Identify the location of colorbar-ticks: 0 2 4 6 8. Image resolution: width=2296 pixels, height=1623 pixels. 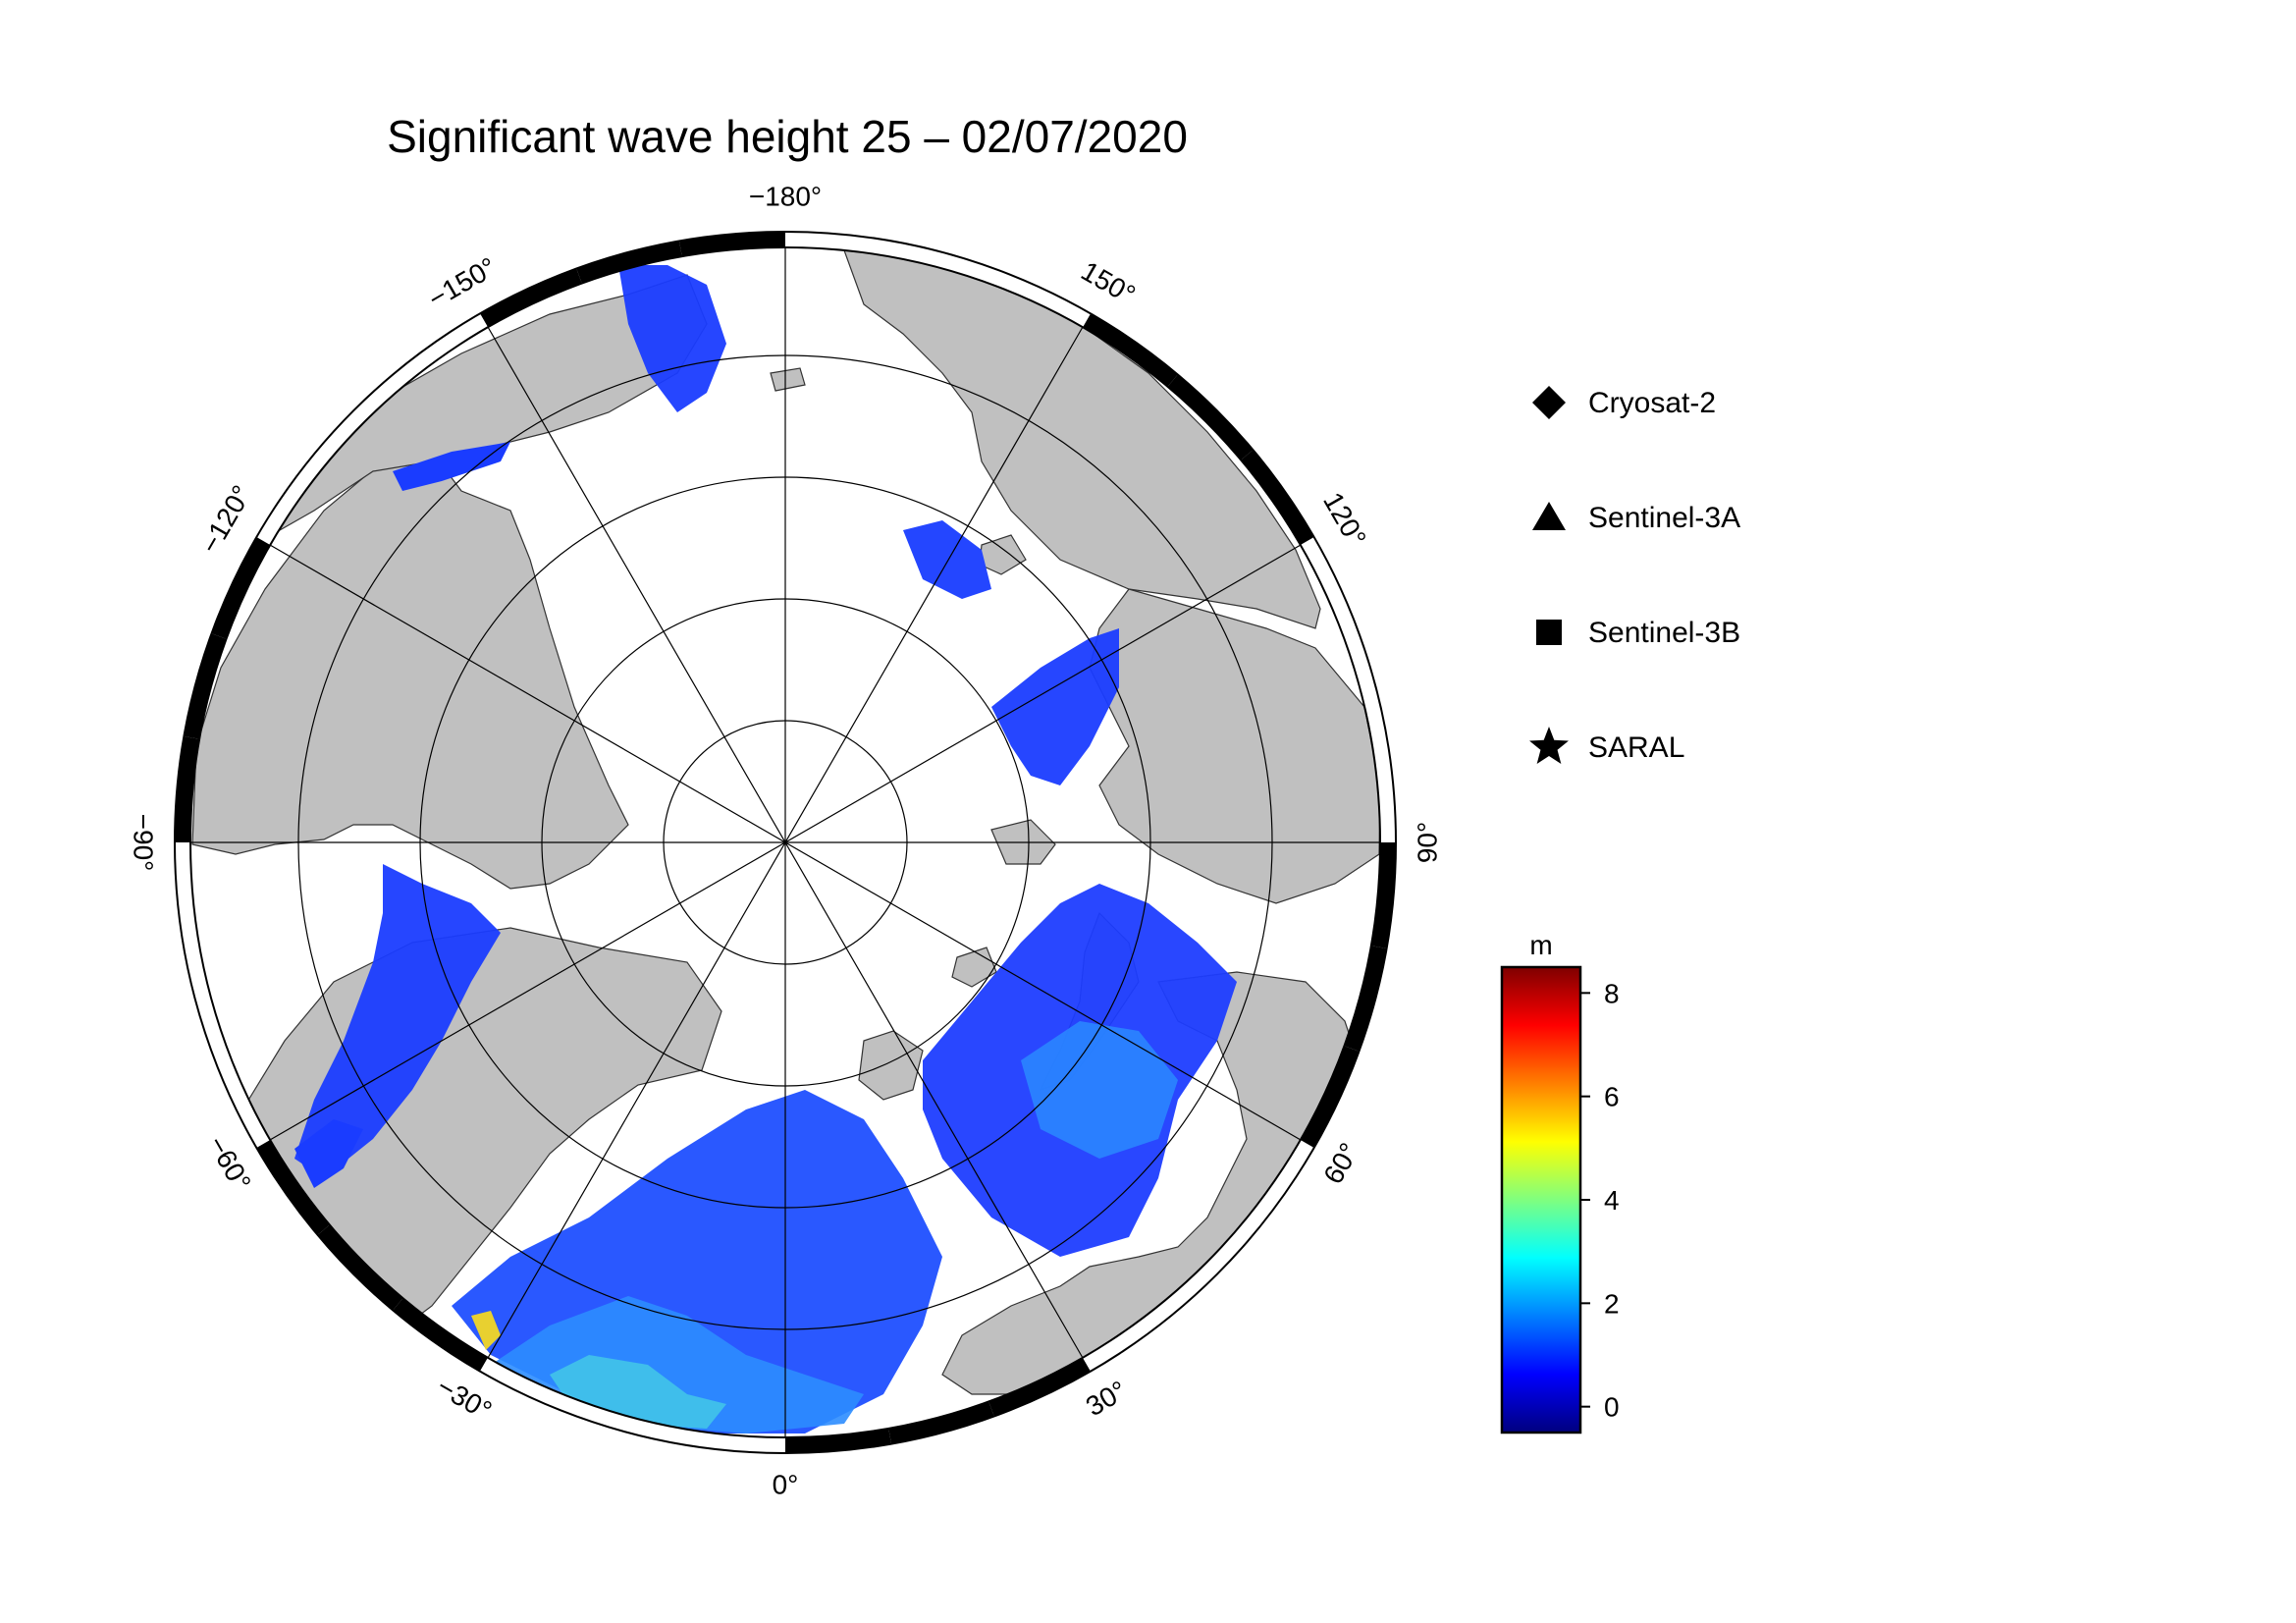
(1600, 1200).